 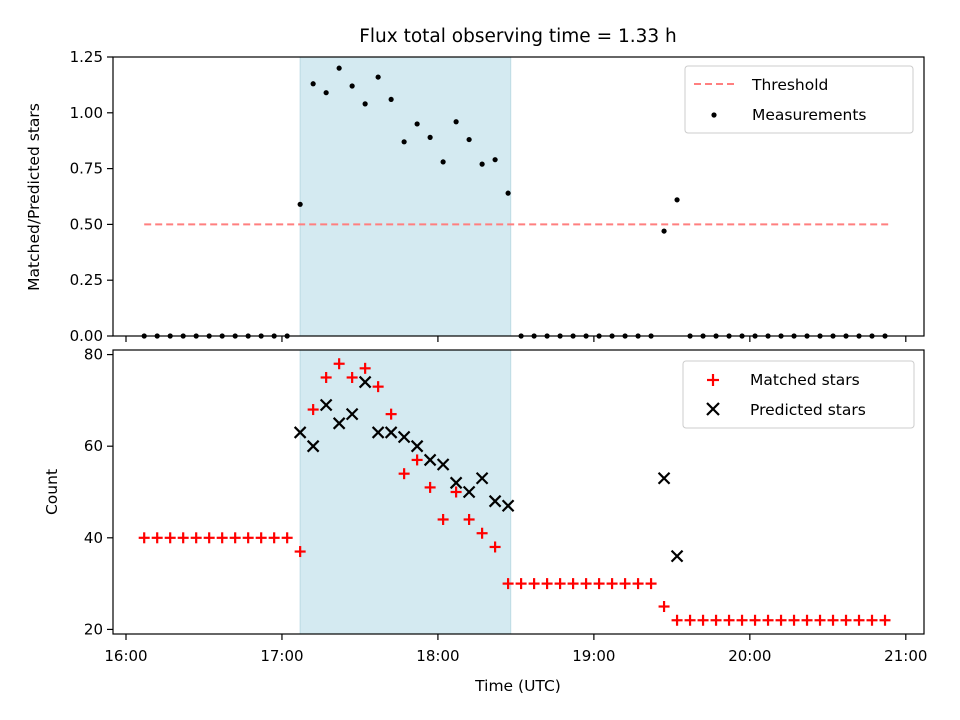 What do you see at coordinates (86, 57) in the screenshot?
I see `top-y-tick-label: 1.25` at bounding box center [86, 57].